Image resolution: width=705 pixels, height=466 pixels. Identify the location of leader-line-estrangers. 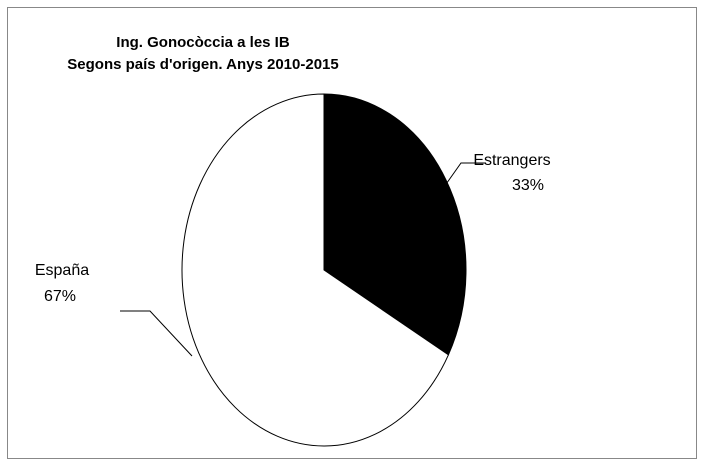
(464, 175).